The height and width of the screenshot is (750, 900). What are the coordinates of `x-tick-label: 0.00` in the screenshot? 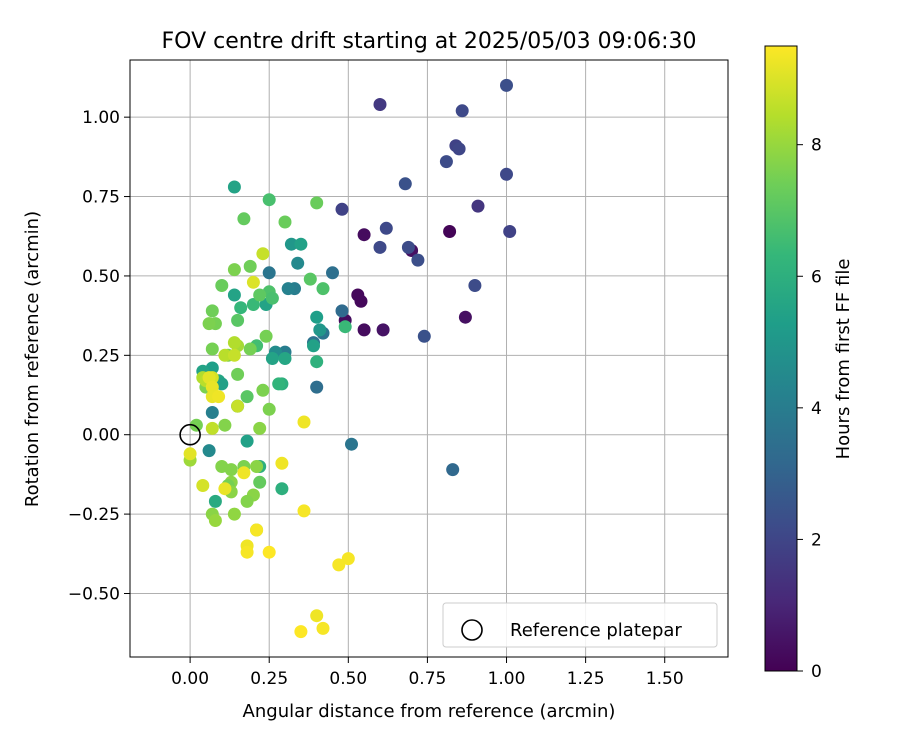 It's located at (190, 679).